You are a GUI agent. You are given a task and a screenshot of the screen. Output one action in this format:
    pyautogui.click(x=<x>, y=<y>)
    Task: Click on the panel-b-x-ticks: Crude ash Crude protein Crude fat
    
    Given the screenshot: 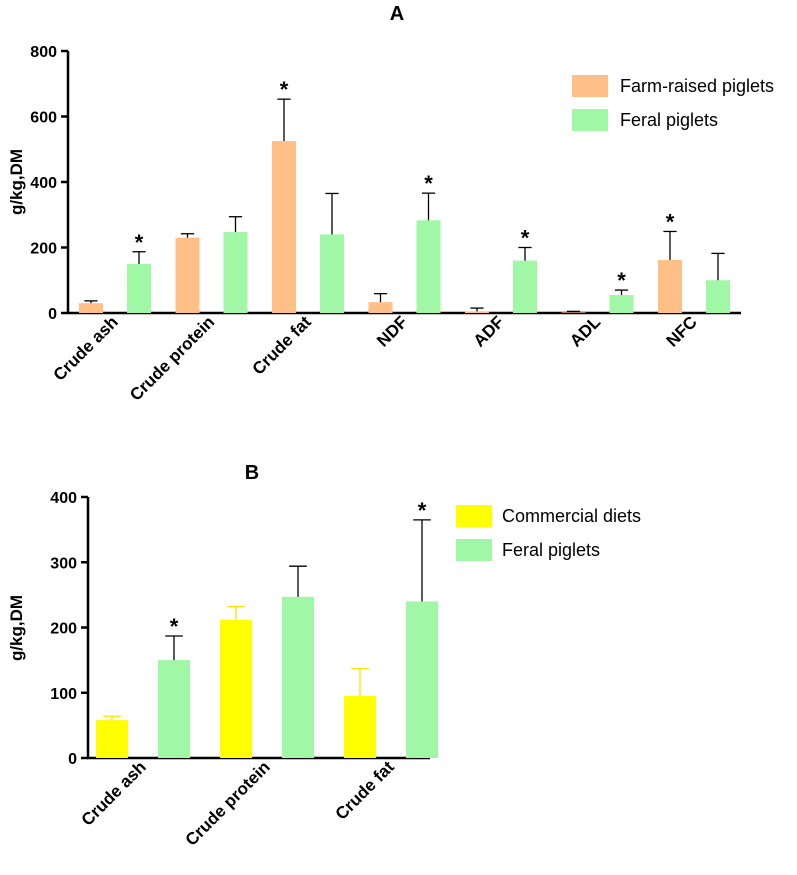 What is the action you would take?
    pyautogui.click(x=238, y=803)
    